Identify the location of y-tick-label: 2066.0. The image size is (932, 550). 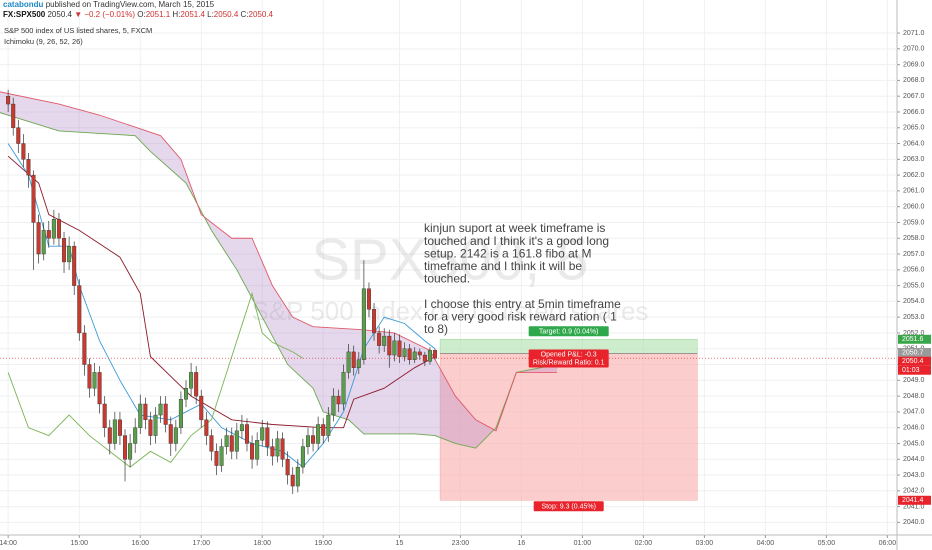
(914, 112).